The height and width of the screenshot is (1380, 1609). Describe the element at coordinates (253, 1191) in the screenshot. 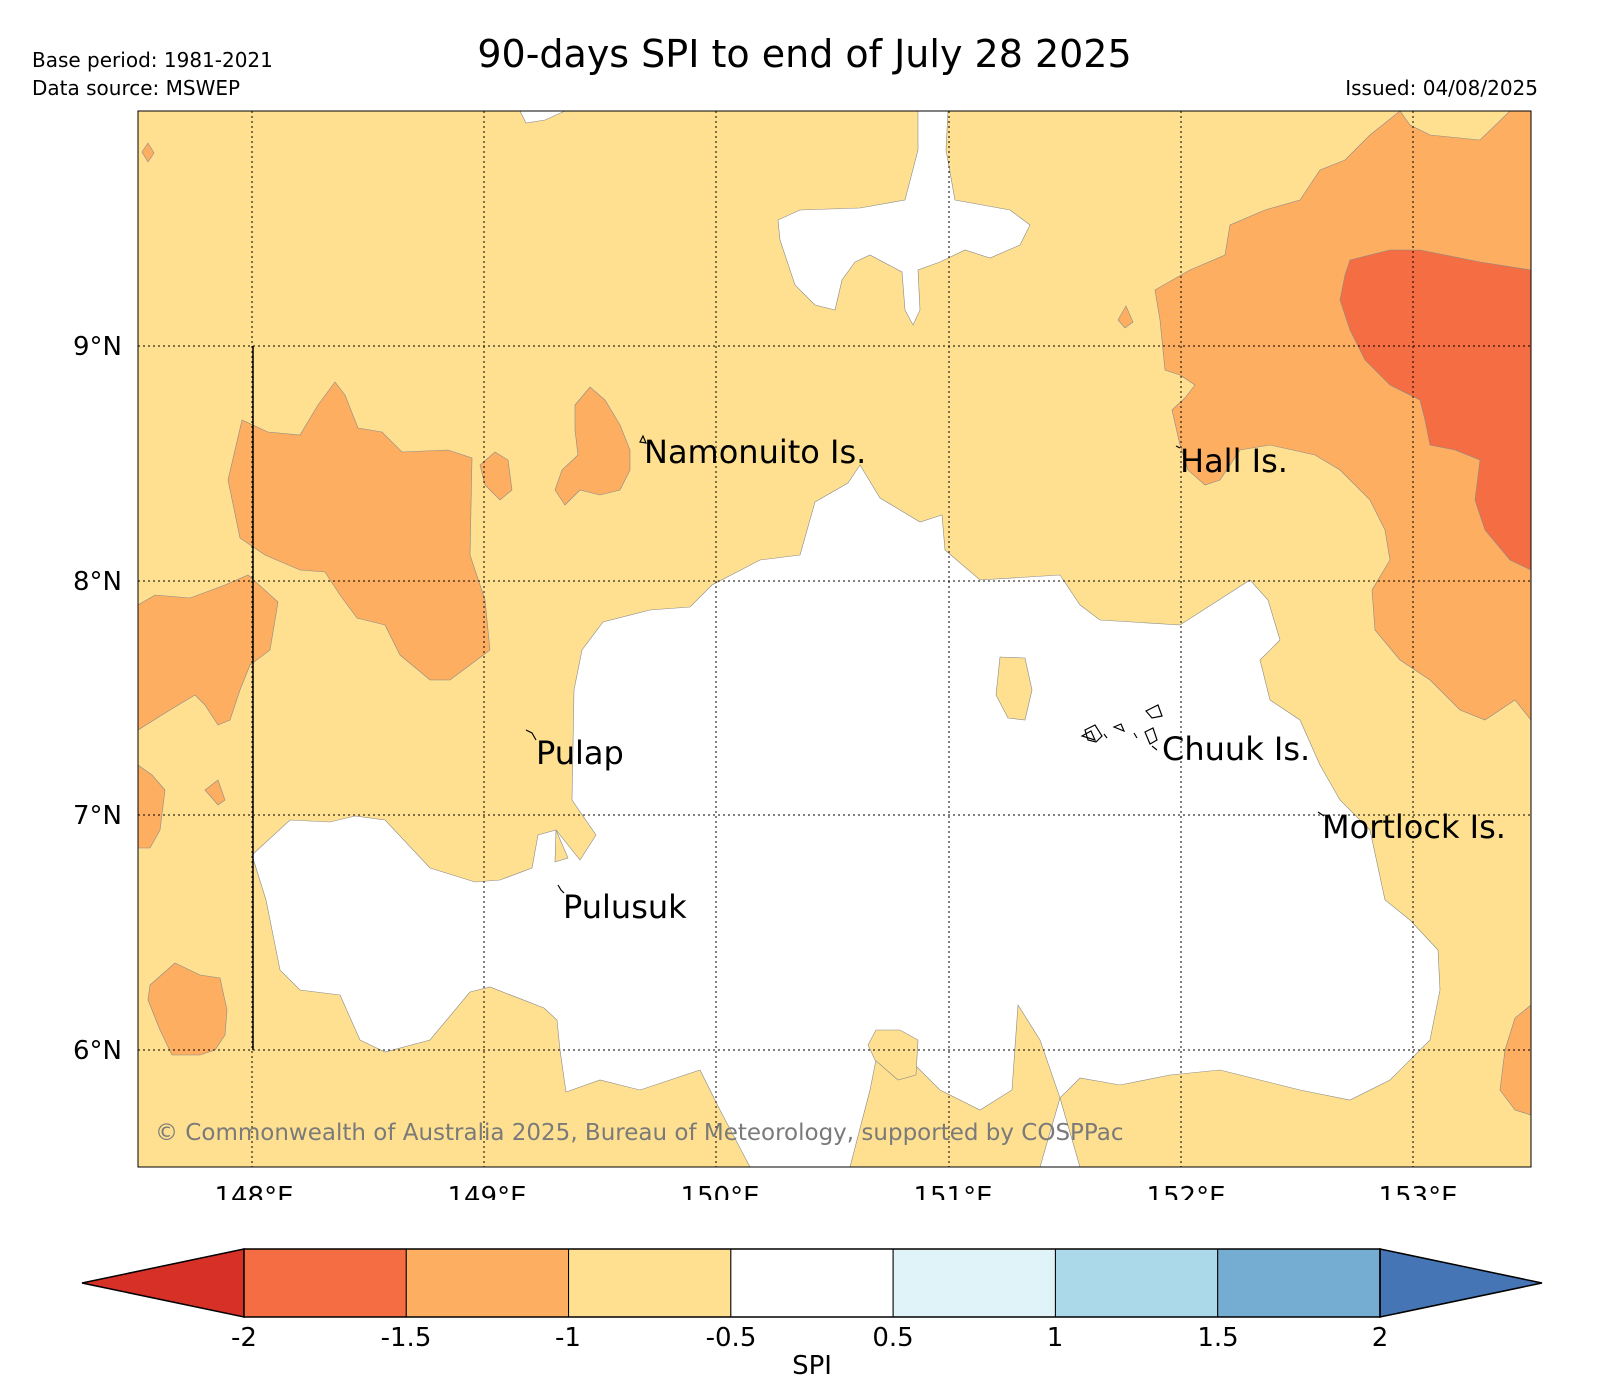

I see `lon-tick-label: 148°E` at that location.